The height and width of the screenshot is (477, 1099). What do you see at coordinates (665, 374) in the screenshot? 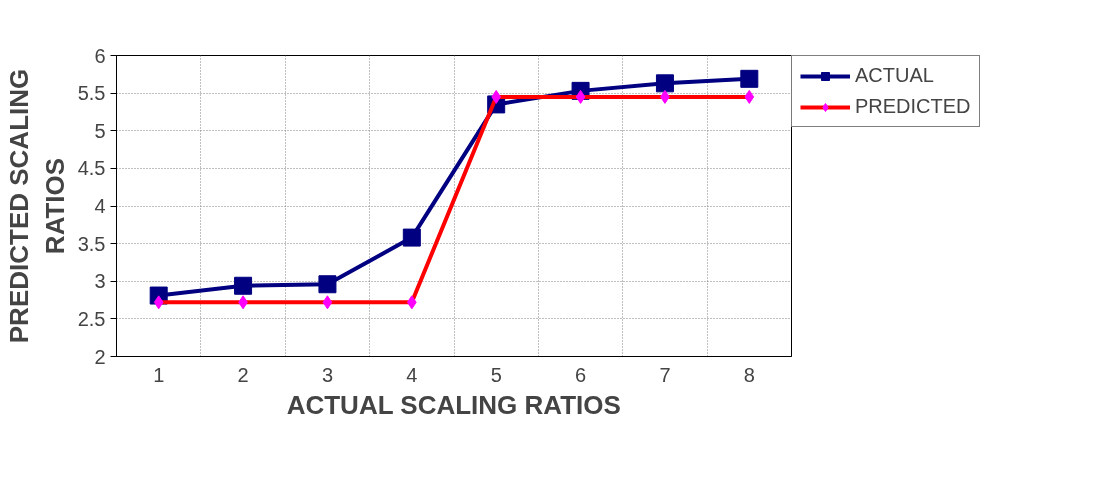
I see `x-tick-label: 7` at bounding box center [665, 374].